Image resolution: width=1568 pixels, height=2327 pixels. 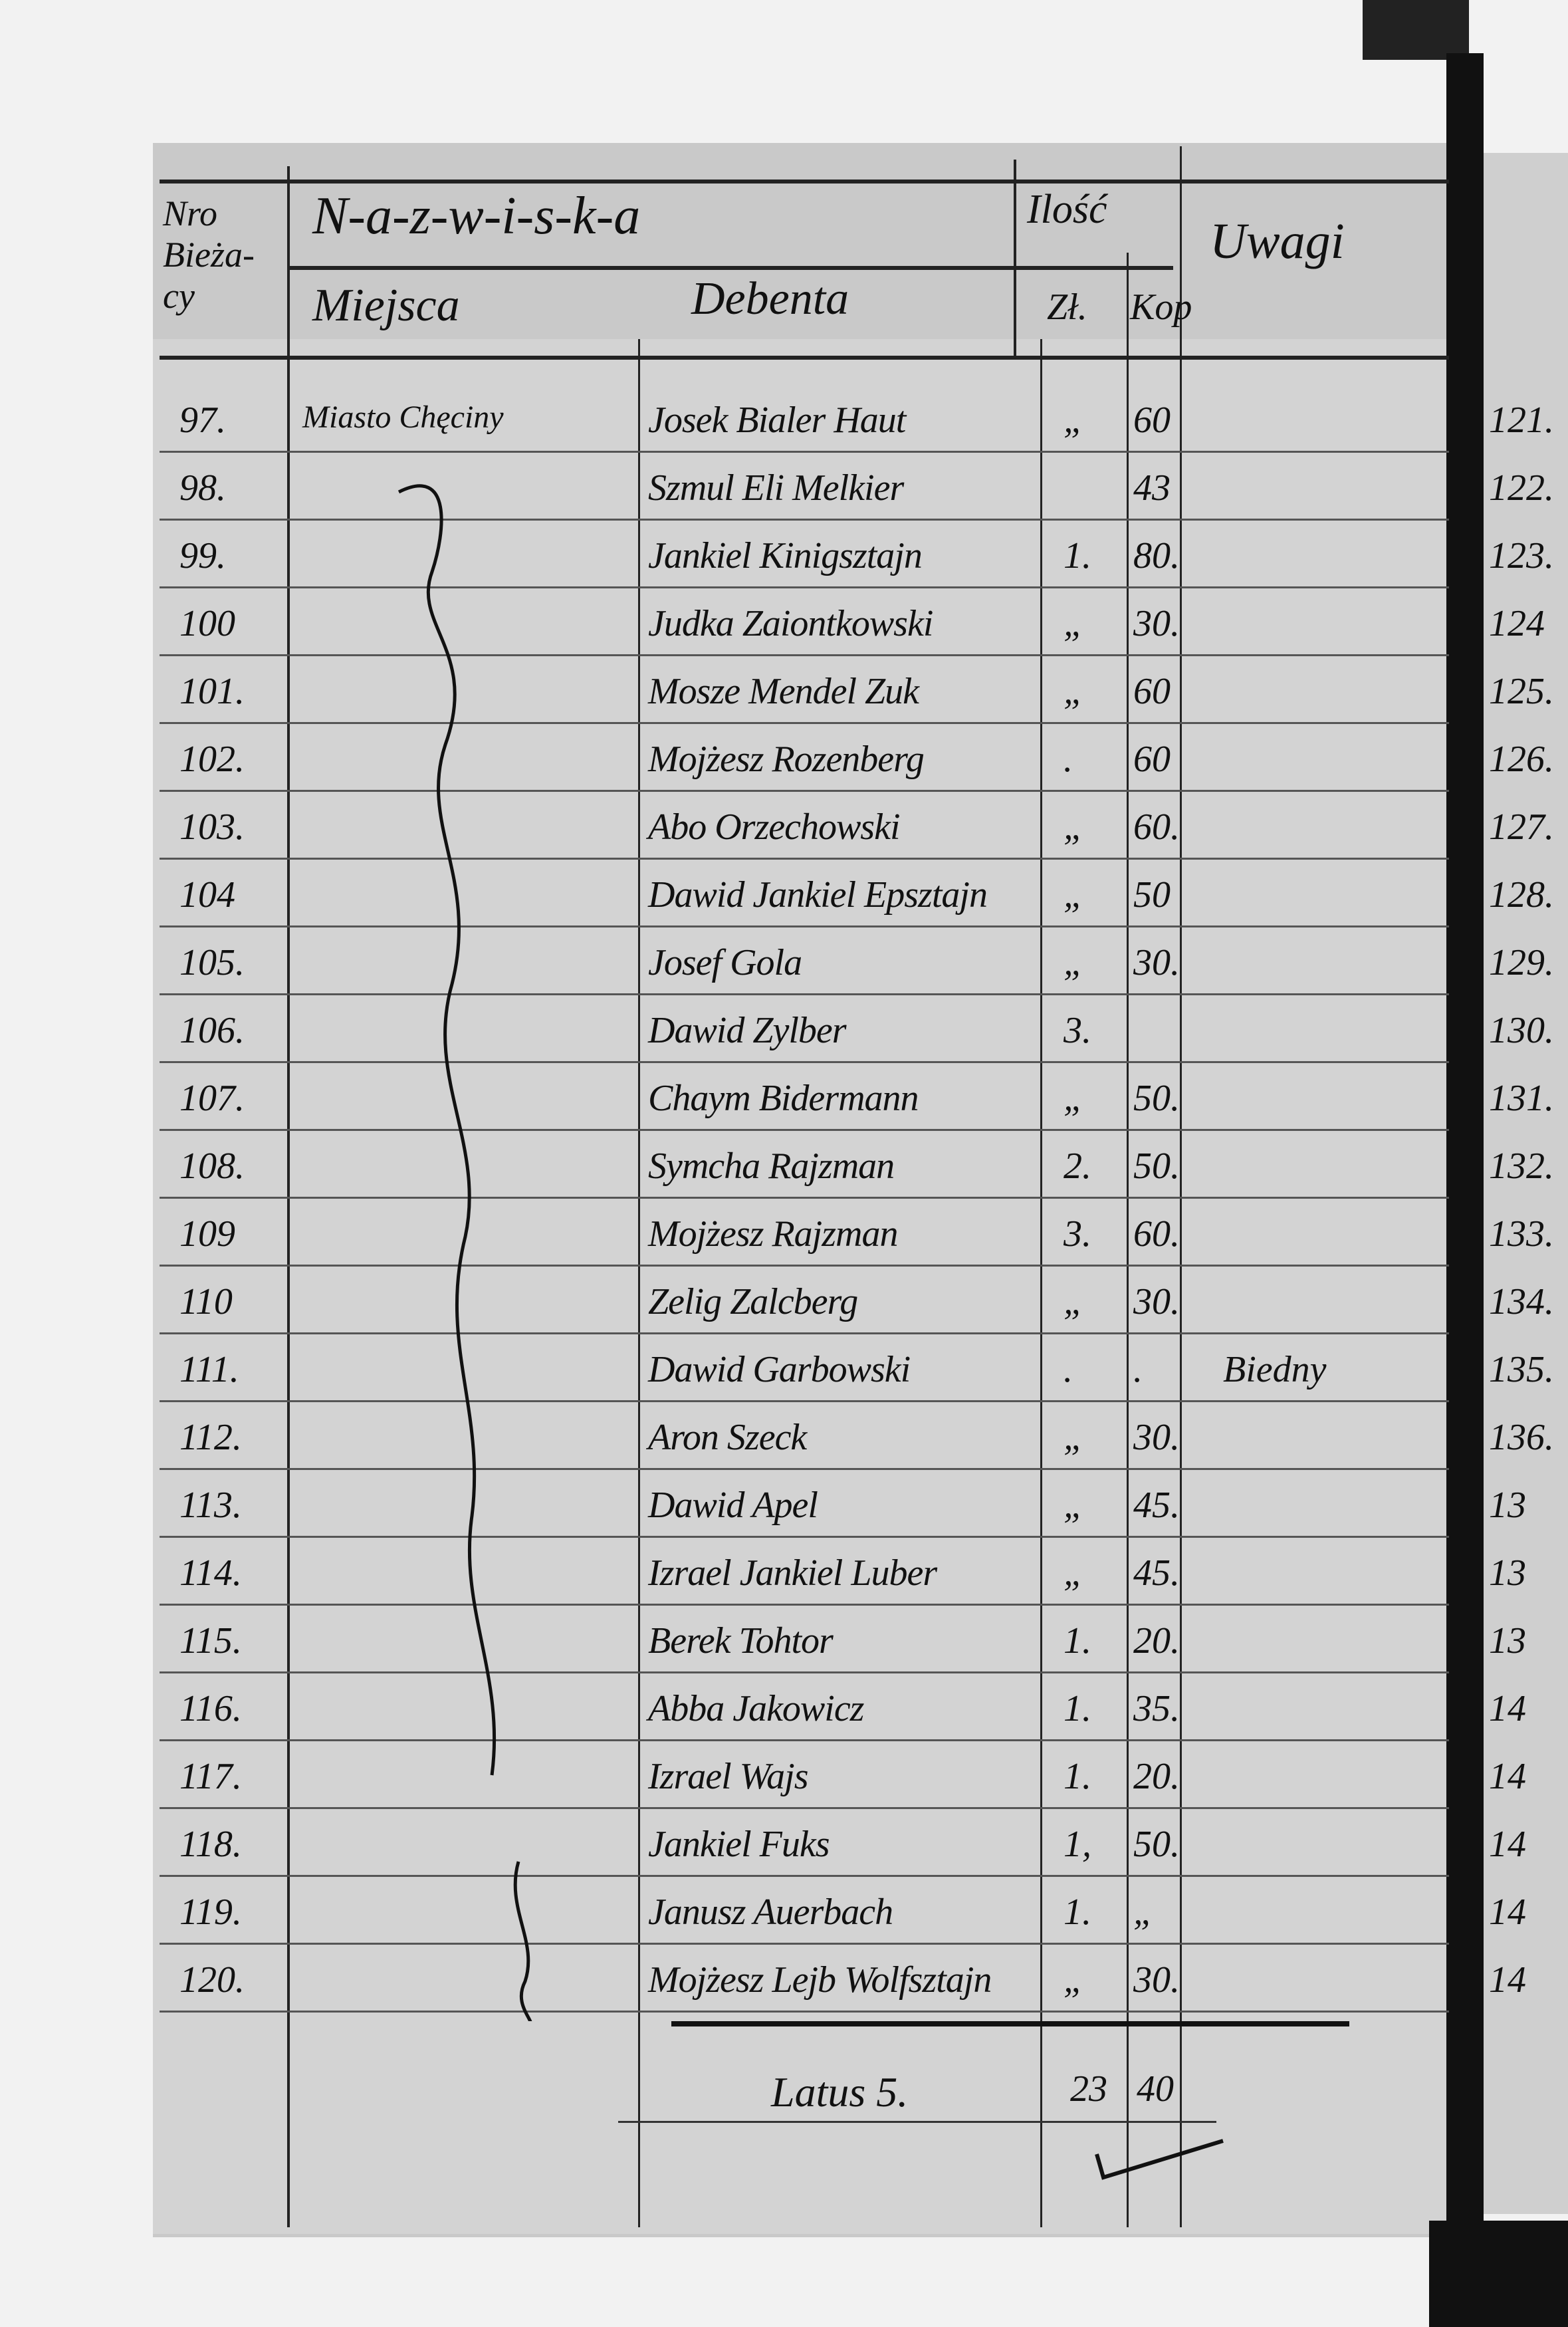 I want to click on header-top-rule, so click(x=804, y=182).